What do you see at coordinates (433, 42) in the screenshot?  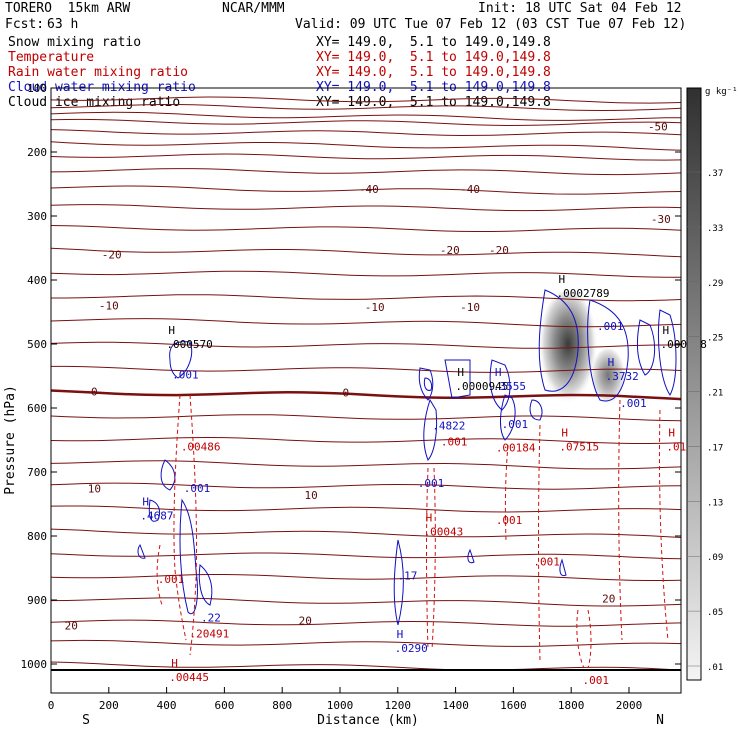 I see `field-xy-snow: XY= 149.0, 5.1 to 149.0,149.8` at bounding box center [433, 42].